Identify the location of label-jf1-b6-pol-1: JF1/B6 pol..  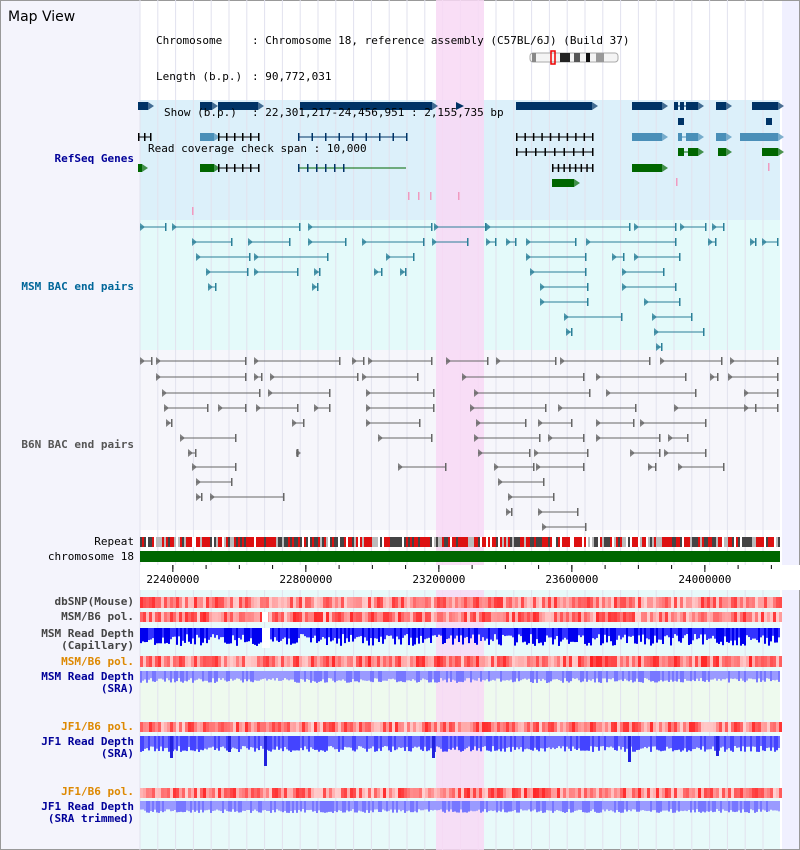
(97, 726).